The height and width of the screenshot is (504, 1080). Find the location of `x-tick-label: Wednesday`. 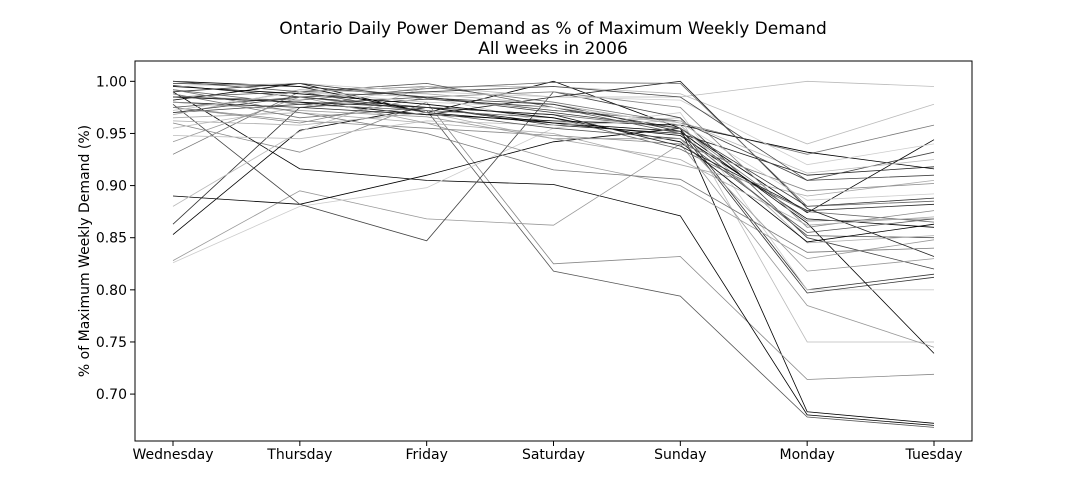

x-tick-label: Wednesday is located at coordinates (172, 455).